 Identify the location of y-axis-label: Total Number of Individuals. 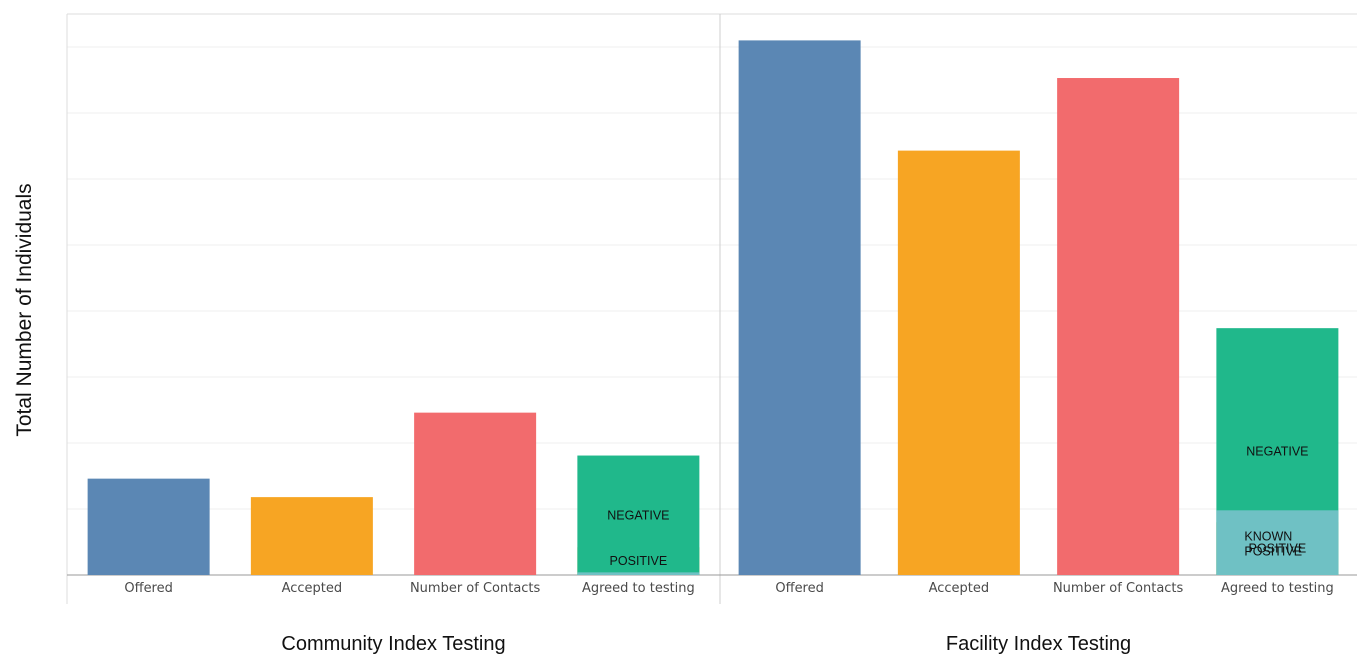
(24, 309).